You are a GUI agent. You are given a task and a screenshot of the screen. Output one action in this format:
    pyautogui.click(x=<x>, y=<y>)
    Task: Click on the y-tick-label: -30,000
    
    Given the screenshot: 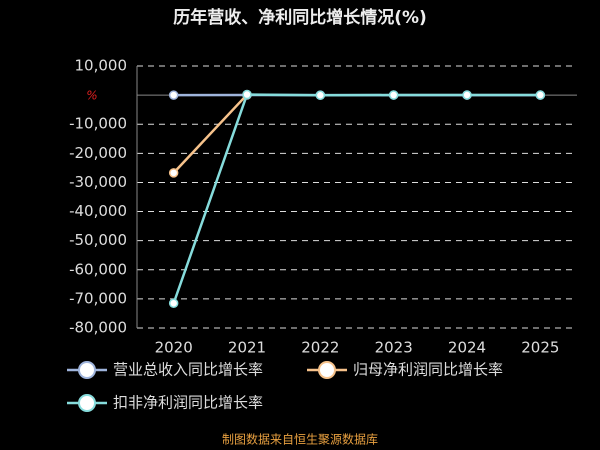 What is the action you would take?
    pyautogui.click(x=98, y=182)
    